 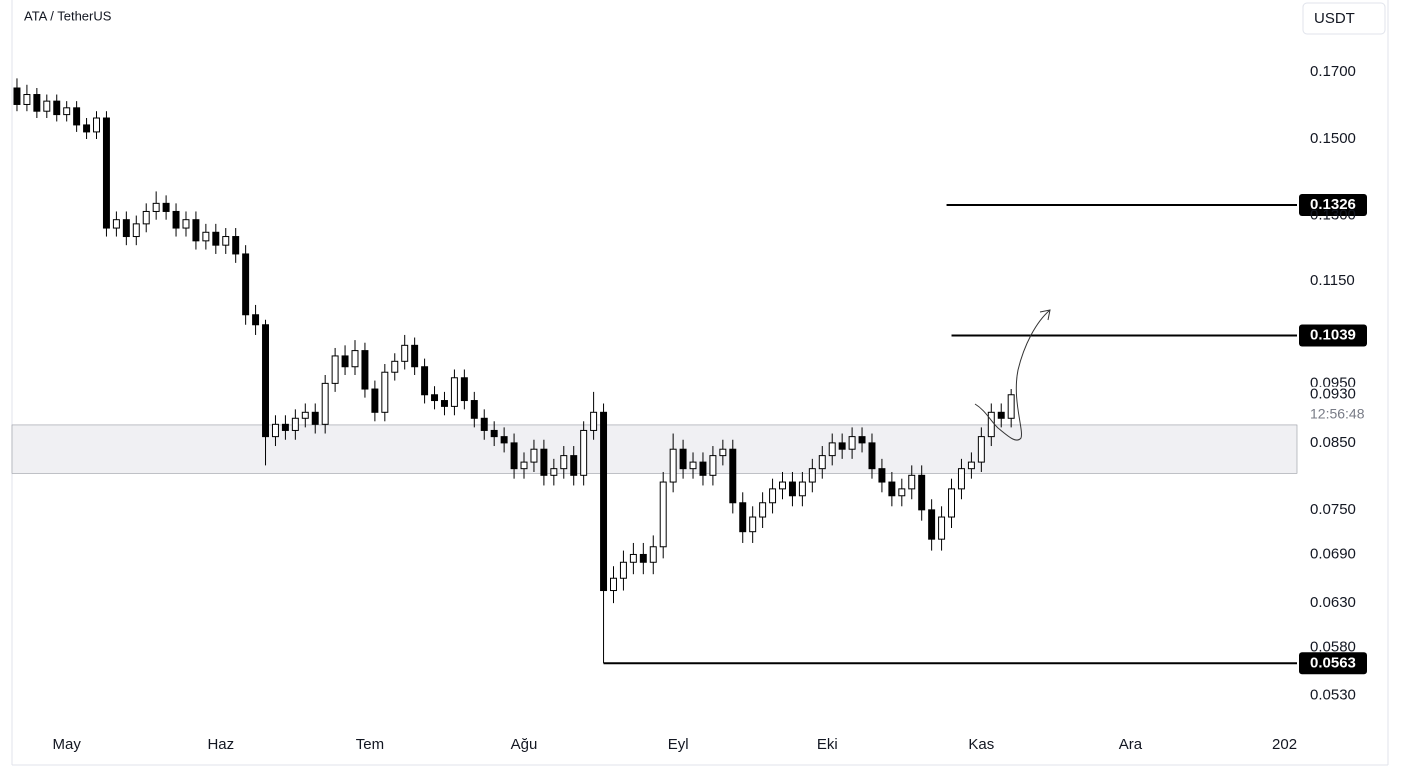 What do you see at coordinates (1341, 403) in the screenshot?
I see `last-price-bg` at bounding box center [1341, 403].